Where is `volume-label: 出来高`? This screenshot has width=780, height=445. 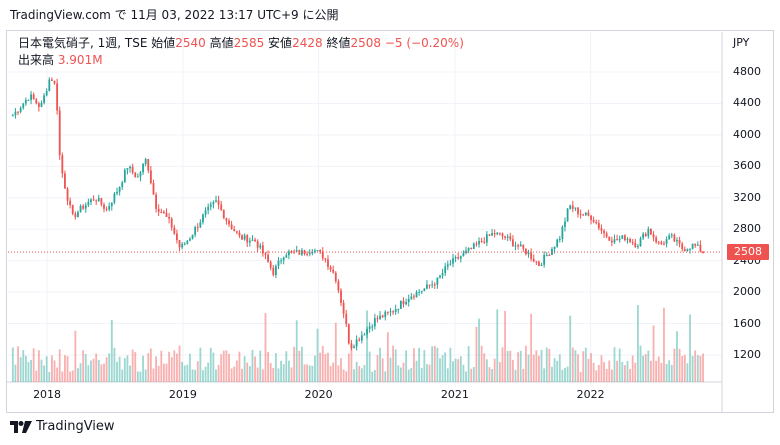 volume-label: 出来高 is located at coordinates (36, 60).